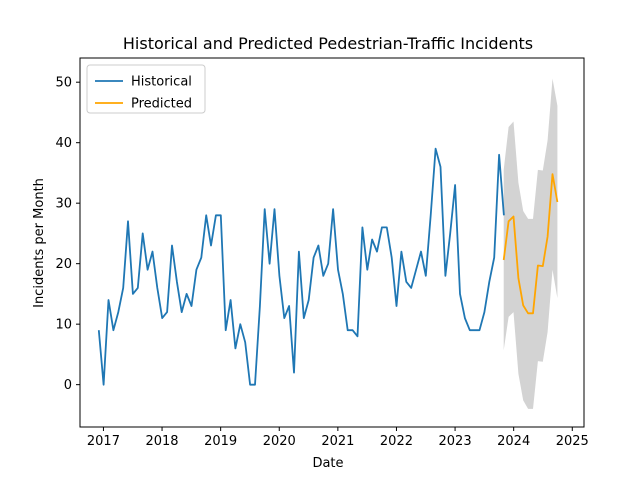  I want to click on legend-box, so click(146, 89).